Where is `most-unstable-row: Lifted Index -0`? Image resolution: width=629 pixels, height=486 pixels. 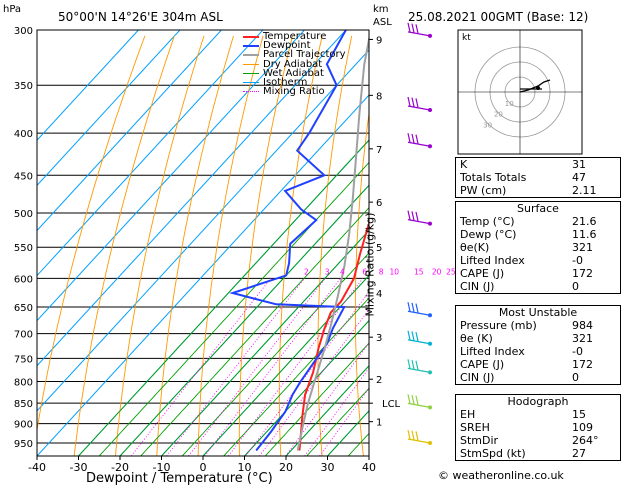
most-unstable-row: Lifted Index -0 is located at coordinates (521, 351).